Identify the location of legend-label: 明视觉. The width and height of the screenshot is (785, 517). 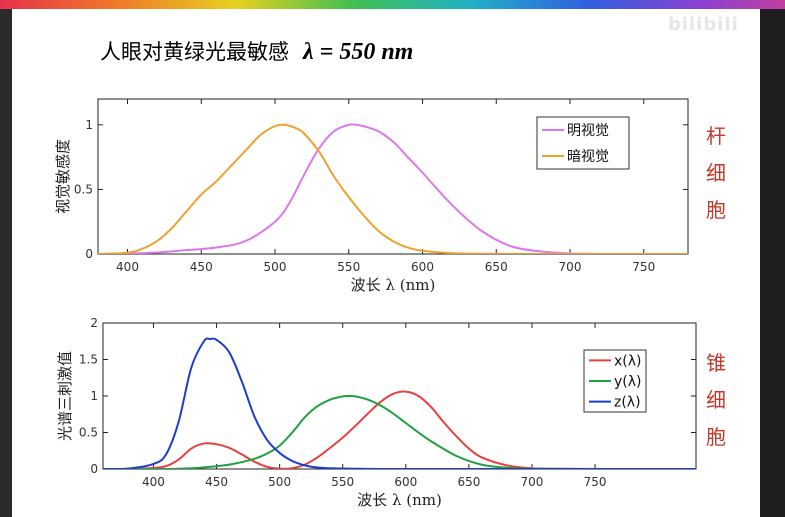
(588, 131).